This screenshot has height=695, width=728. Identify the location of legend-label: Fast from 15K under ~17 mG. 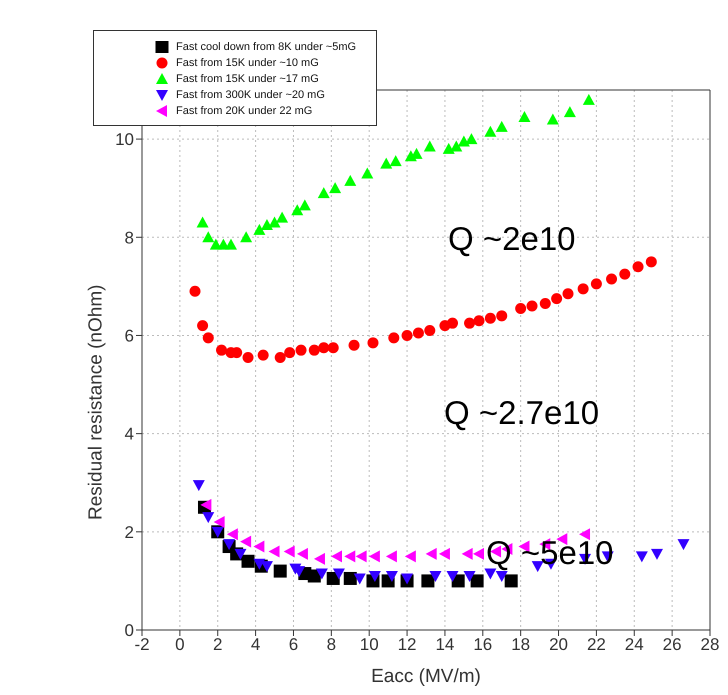
(247, 79).